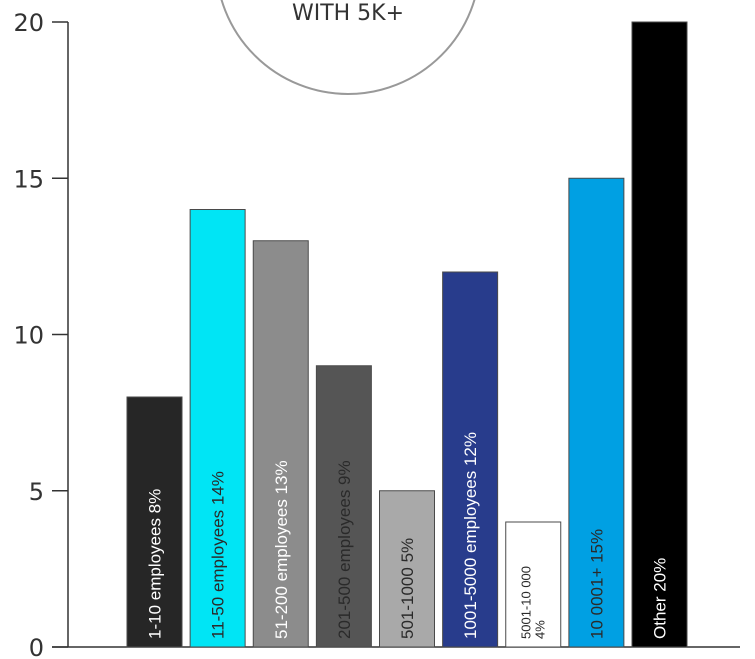 This screenshot has width=755, height=659. Describe the element at coordinates (532, 602) in the screenshot. I see `bar-label: 5001-10 0004%` at that location.